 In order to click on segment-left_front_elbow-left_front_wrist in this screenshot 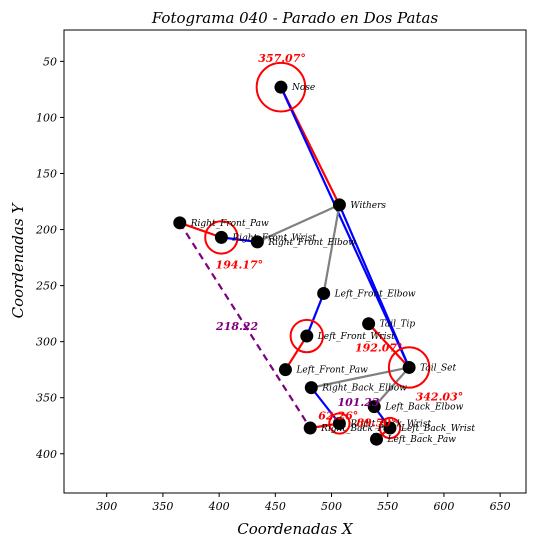, I will do `click(315, 315)`.